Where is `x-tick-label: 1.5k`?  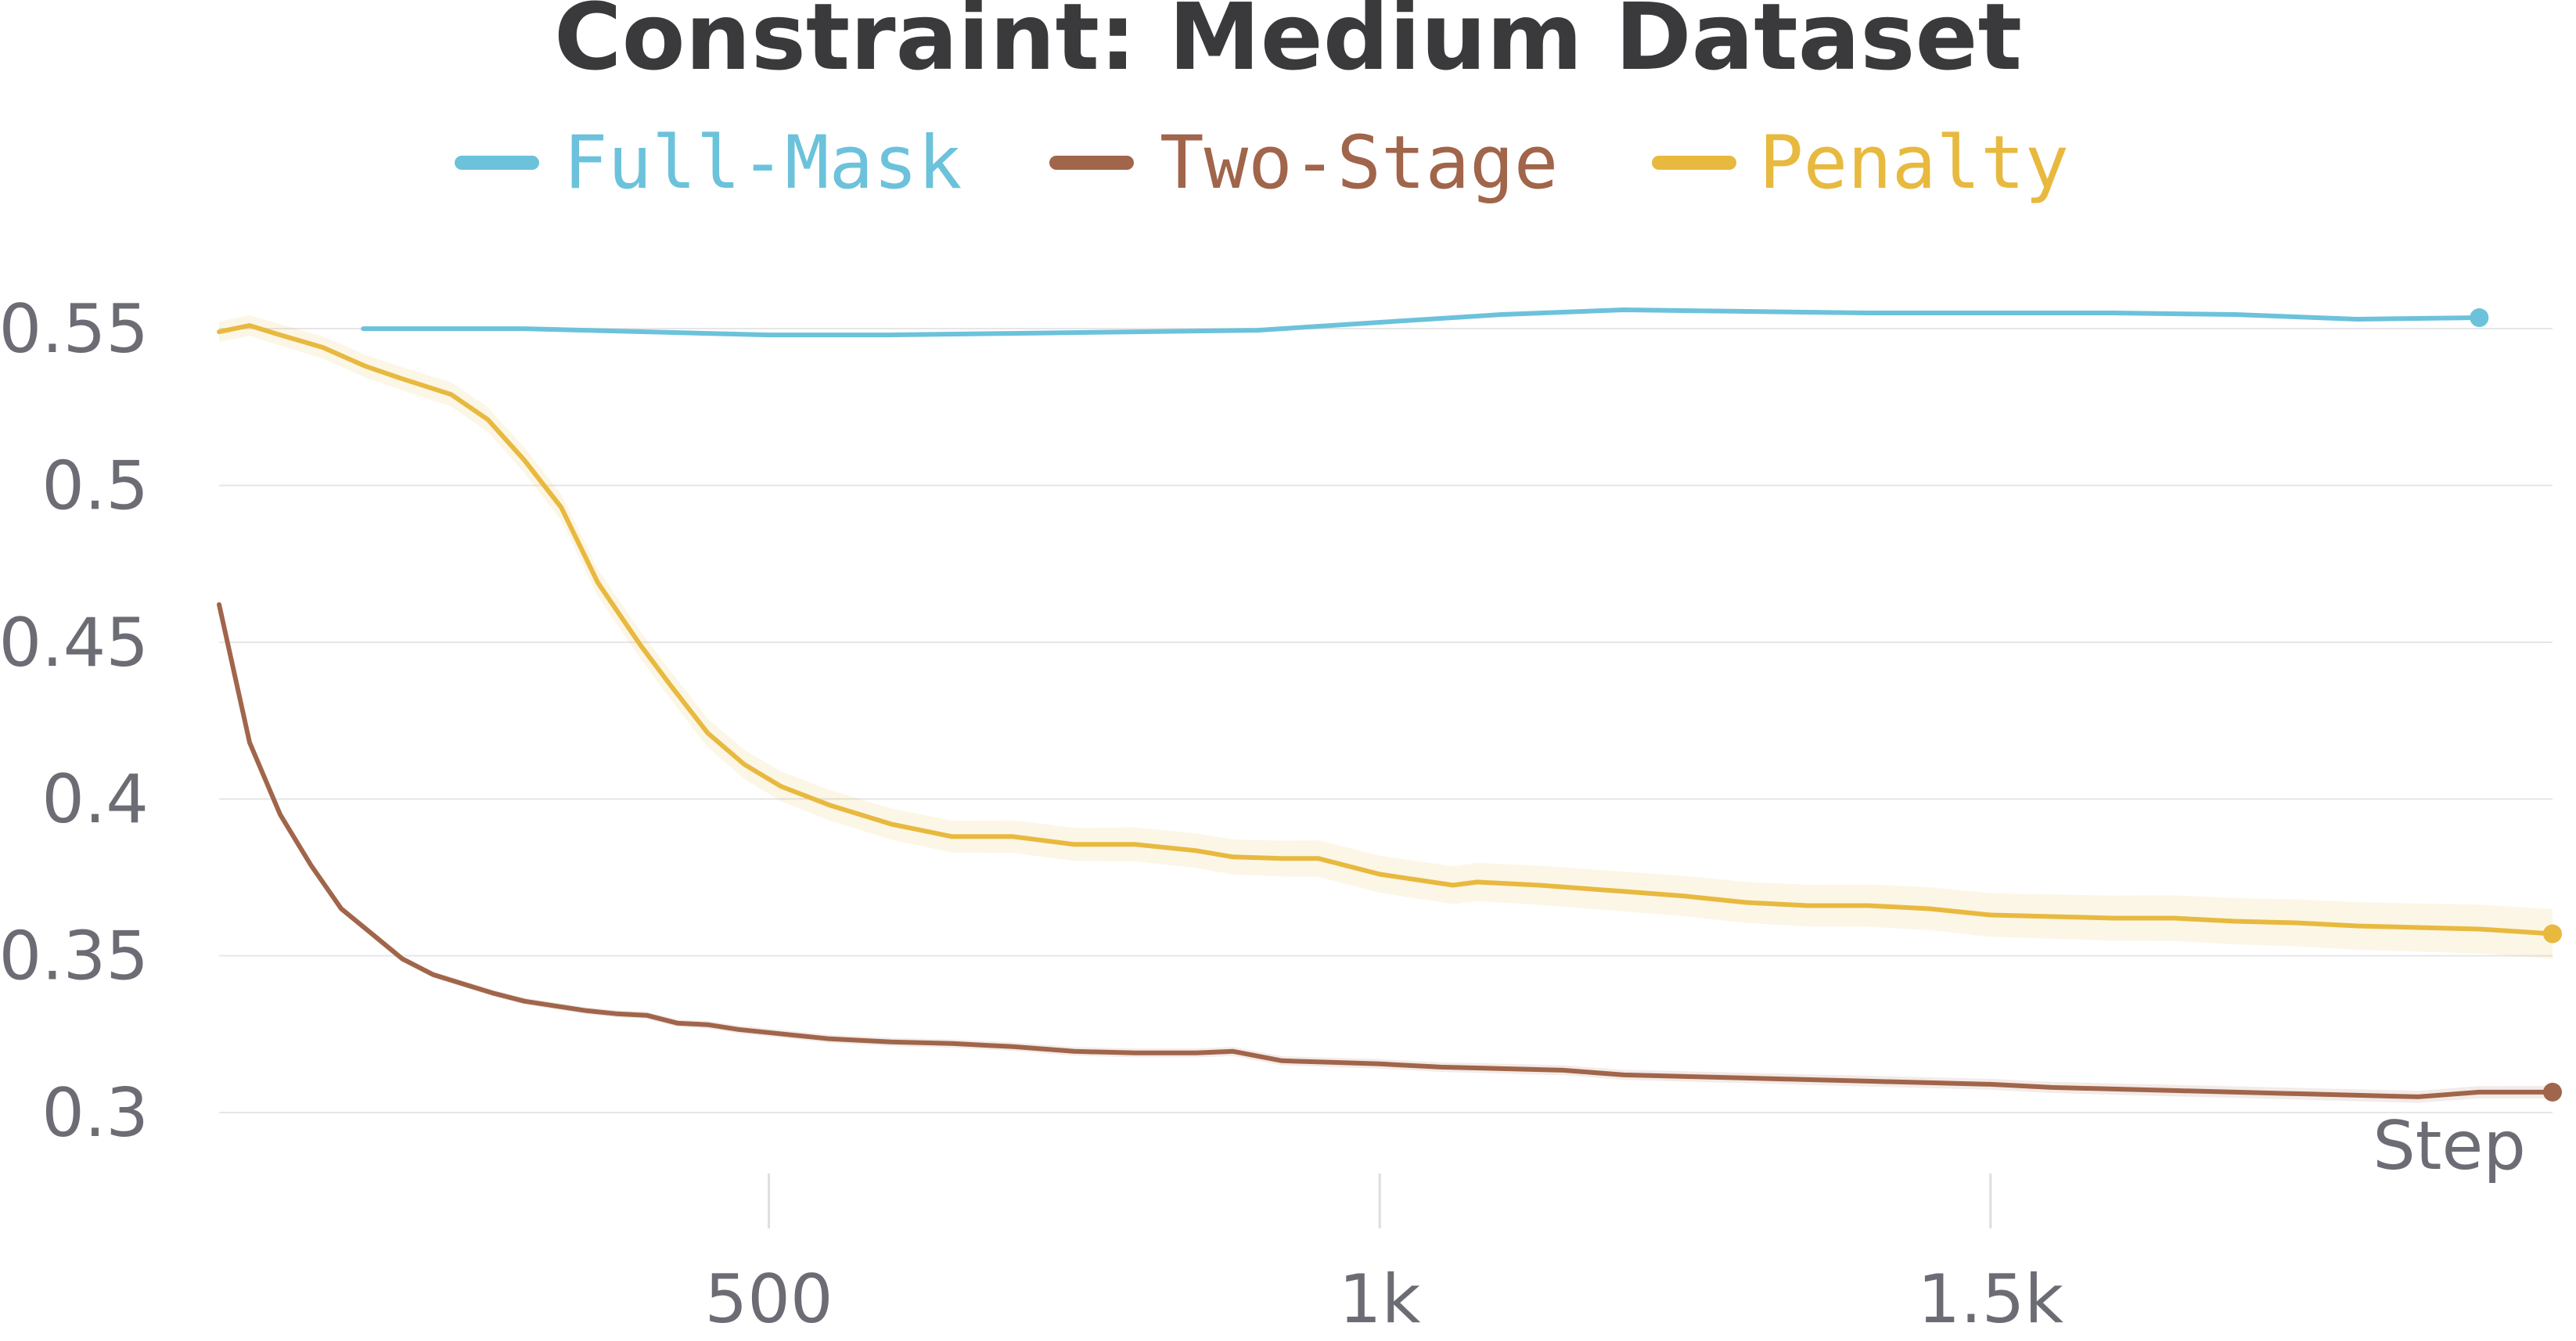
x-tick-label: 1.5k is located at coordinates (1991, 1299).